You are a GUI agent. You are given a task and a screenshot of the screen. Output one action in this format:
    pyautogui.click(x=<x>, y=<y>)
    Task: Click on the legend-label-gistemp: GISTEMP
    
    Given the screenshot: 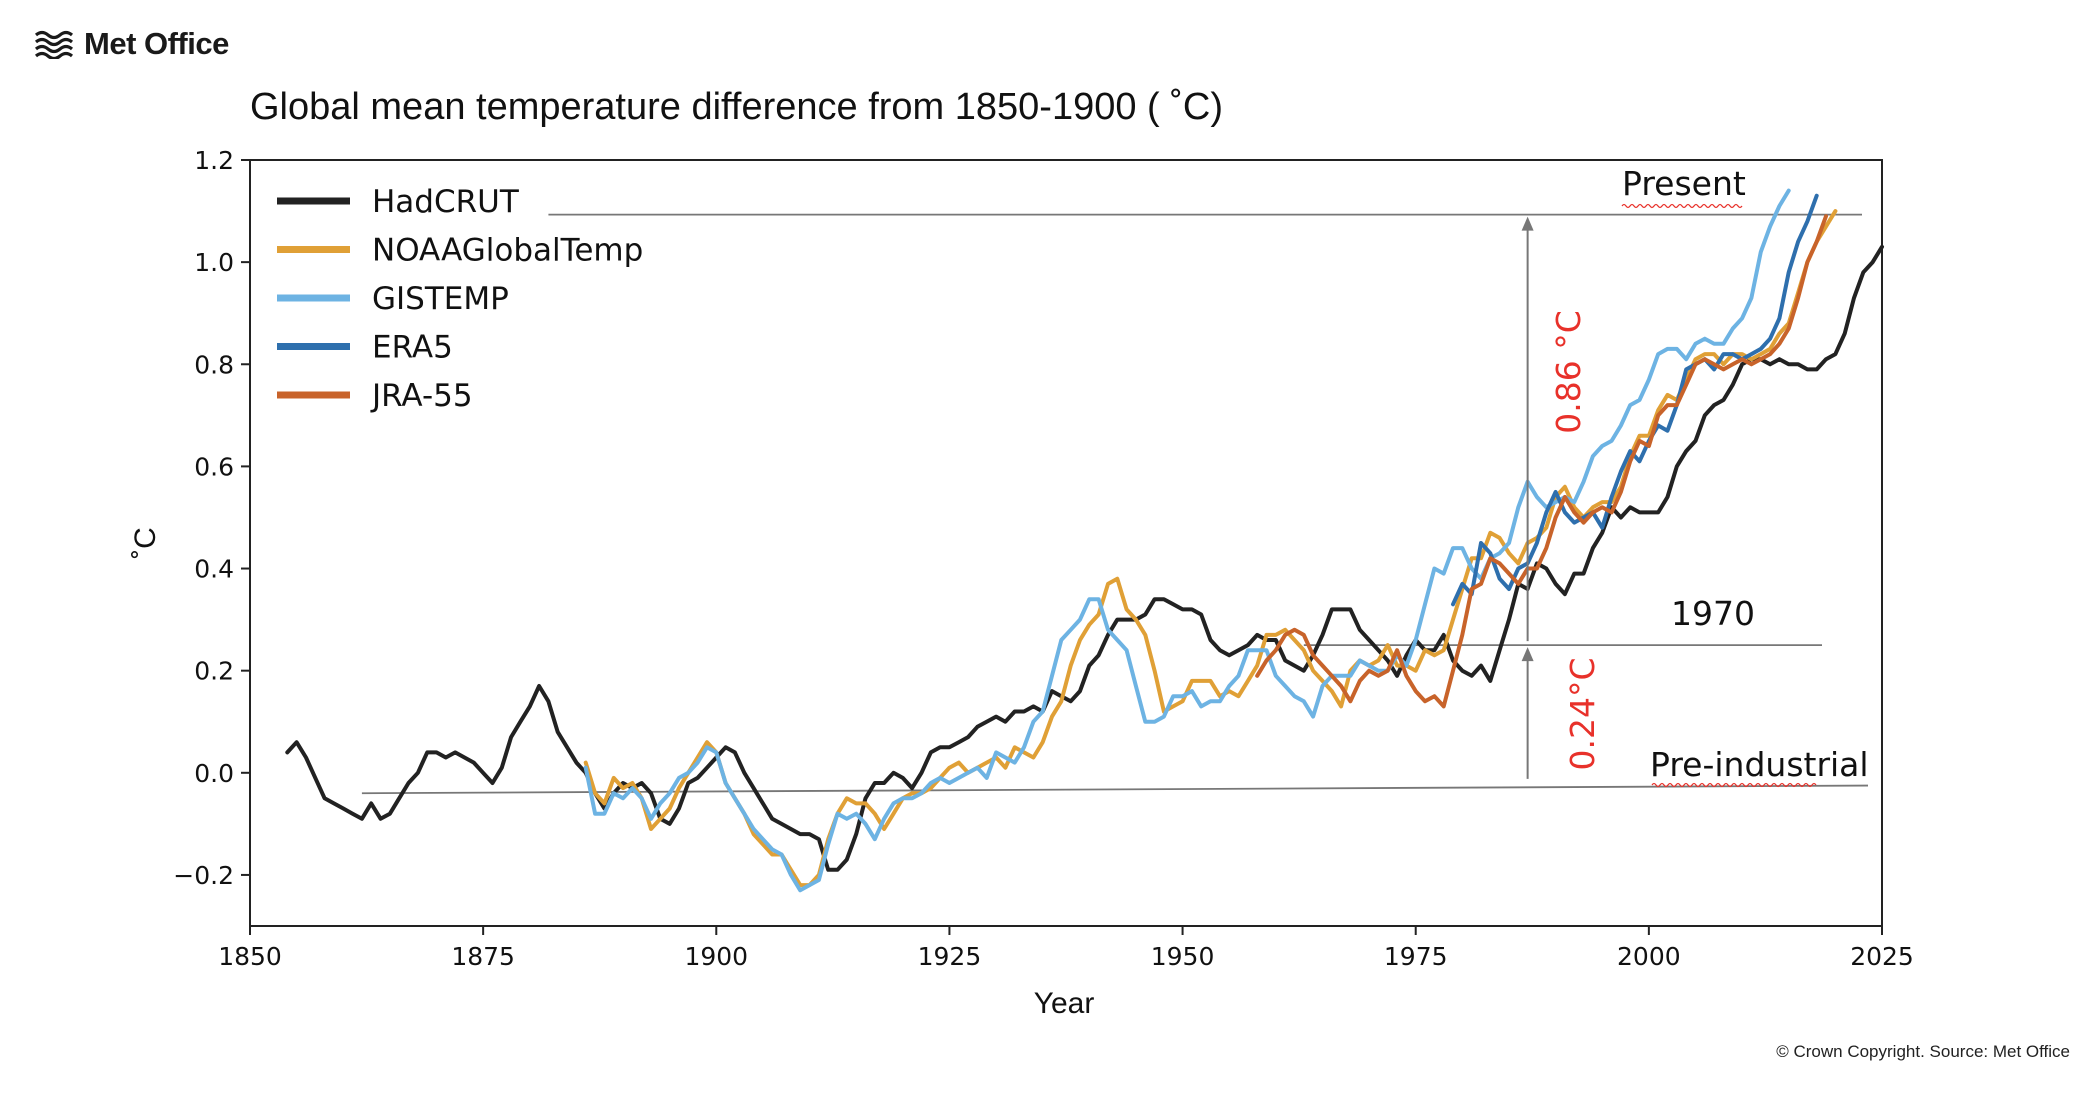 What is the action you would take?
    pyautogui.click(x=440, y=299)
    